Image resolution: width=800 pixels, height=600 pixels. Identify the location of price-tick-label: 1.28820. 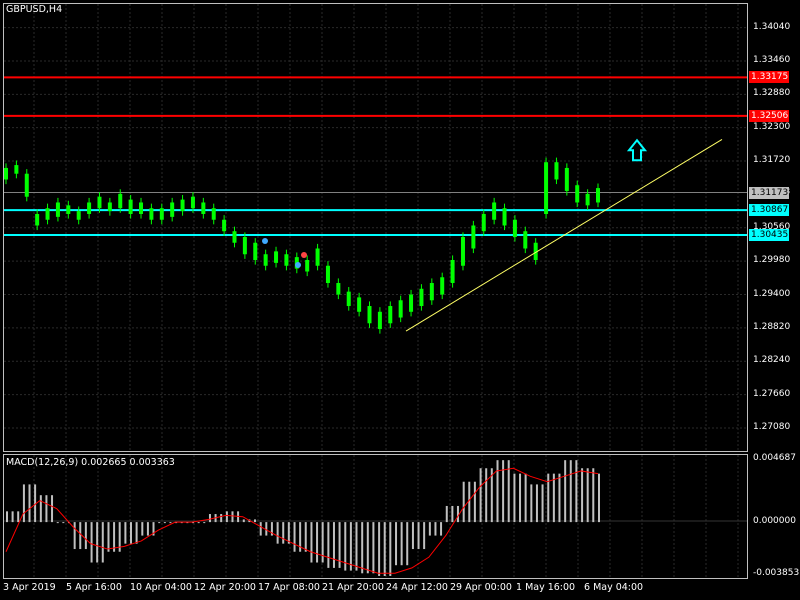
(772, 326).